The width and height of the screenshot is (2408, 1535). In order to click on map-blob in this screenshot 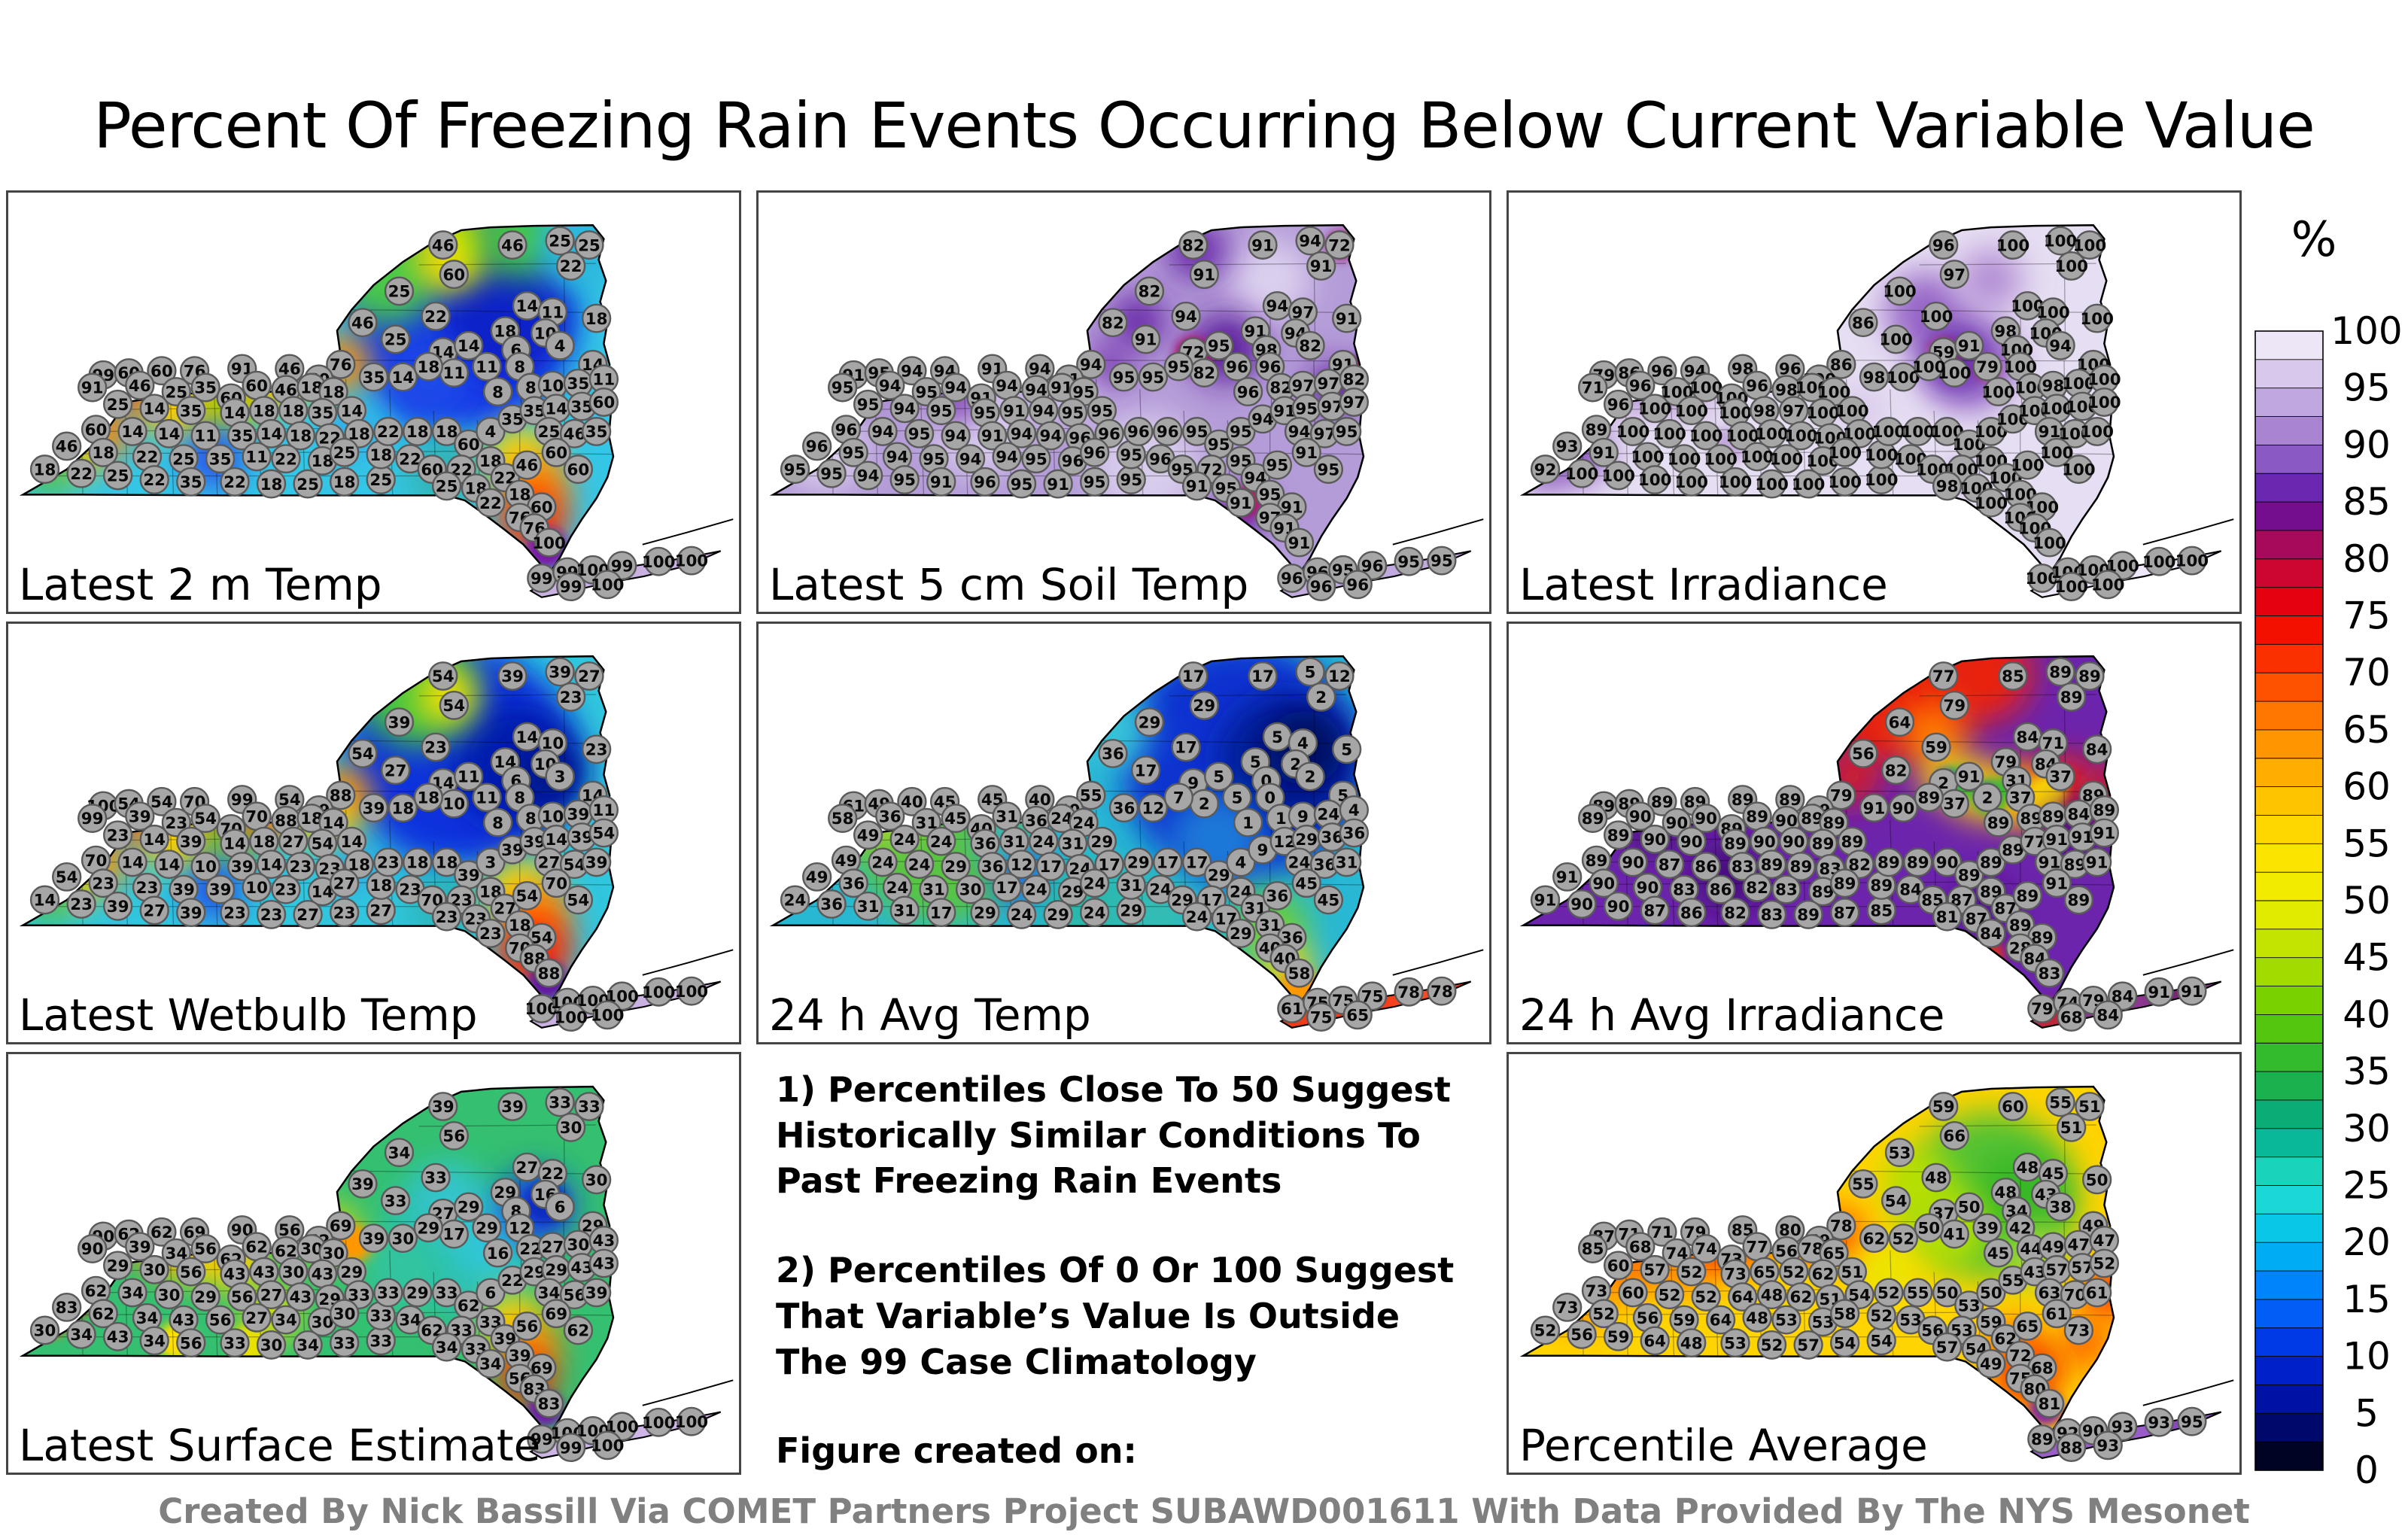, I will do `click(2139, 403)`.